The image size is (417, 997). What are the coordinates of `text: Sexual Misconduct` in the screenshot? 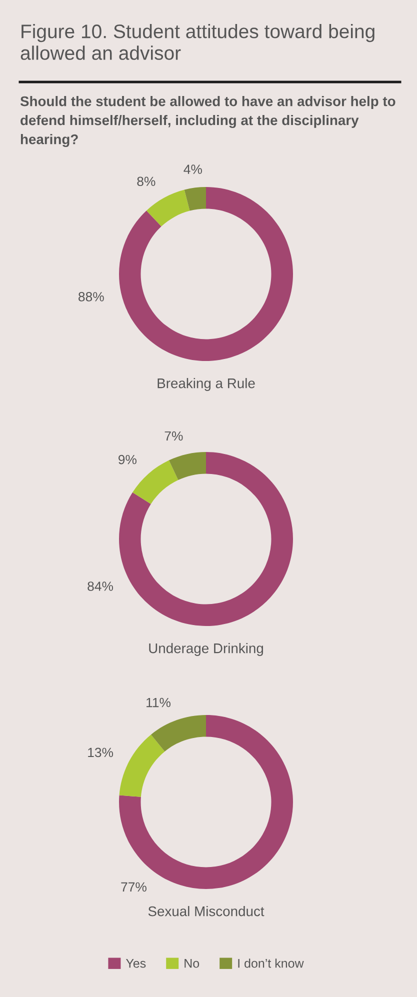 It's located at (206, 911).